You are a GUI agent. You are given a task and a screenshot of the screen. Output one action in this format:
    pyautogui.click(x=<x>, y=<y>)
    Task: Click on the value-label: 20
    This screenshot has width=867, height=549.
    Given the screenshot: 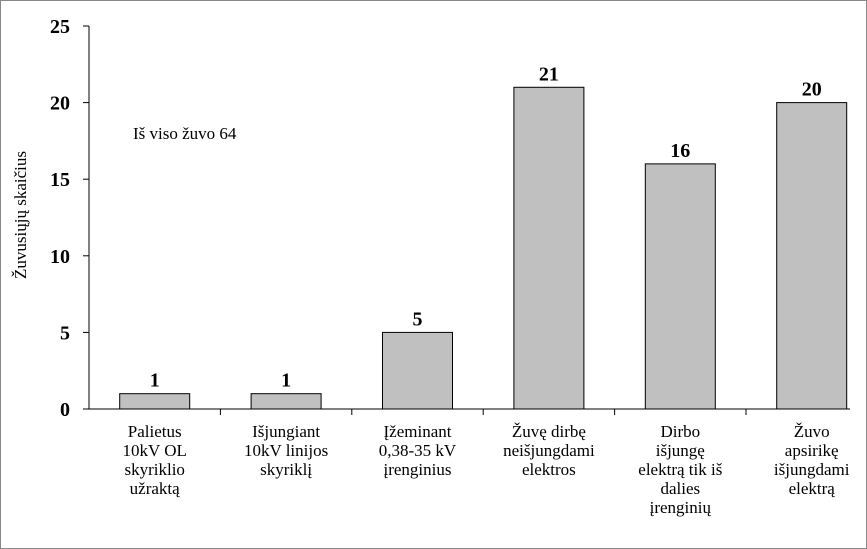 What is the action you would take?
    pyautogui.click(x=812, y=90)
    